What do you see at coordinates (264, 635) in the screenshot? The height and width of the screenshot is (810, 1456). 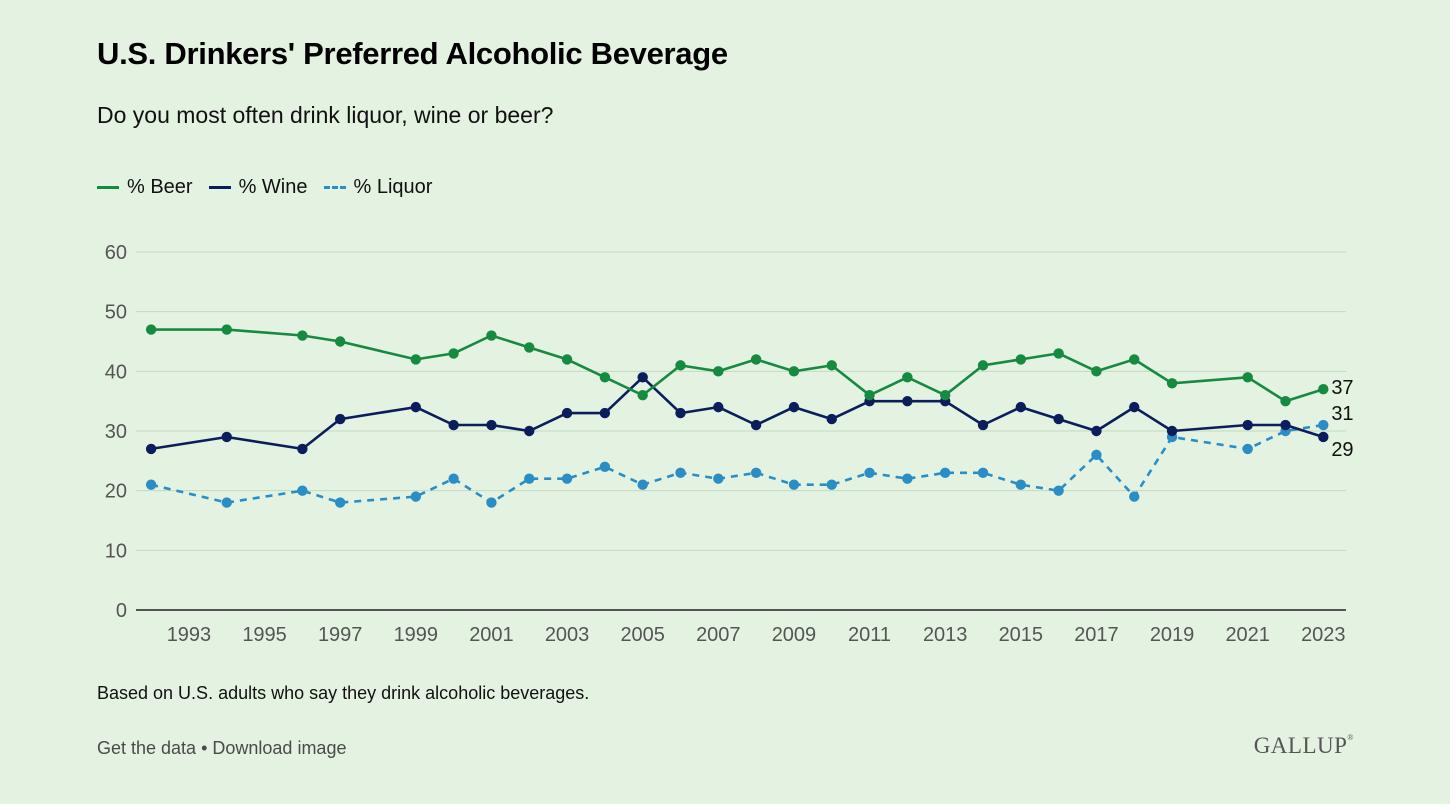 I see `x-tick-label-1995: 1995` at bounding box center [264, 635].